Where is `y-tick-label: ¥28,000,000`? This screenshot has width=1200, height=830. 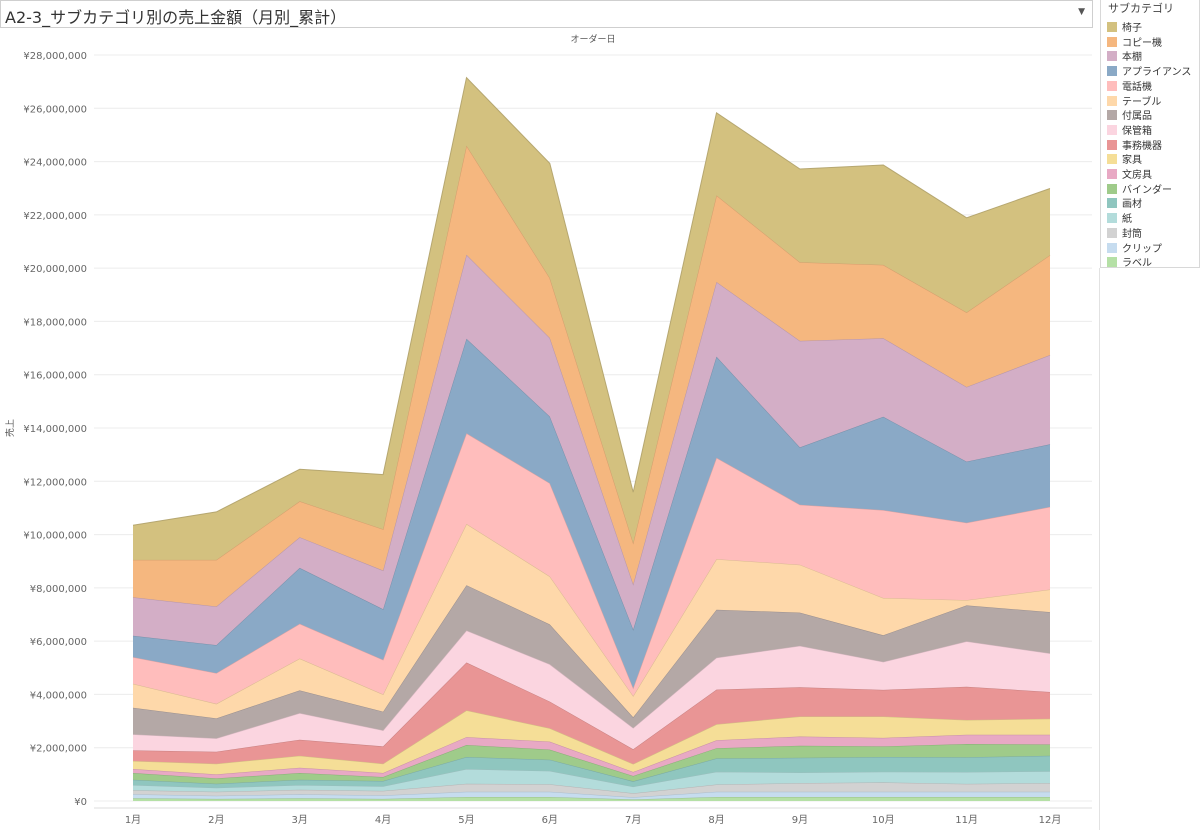 y-tick-label: ¥28,000,000 is located at coordinates (55, 56).